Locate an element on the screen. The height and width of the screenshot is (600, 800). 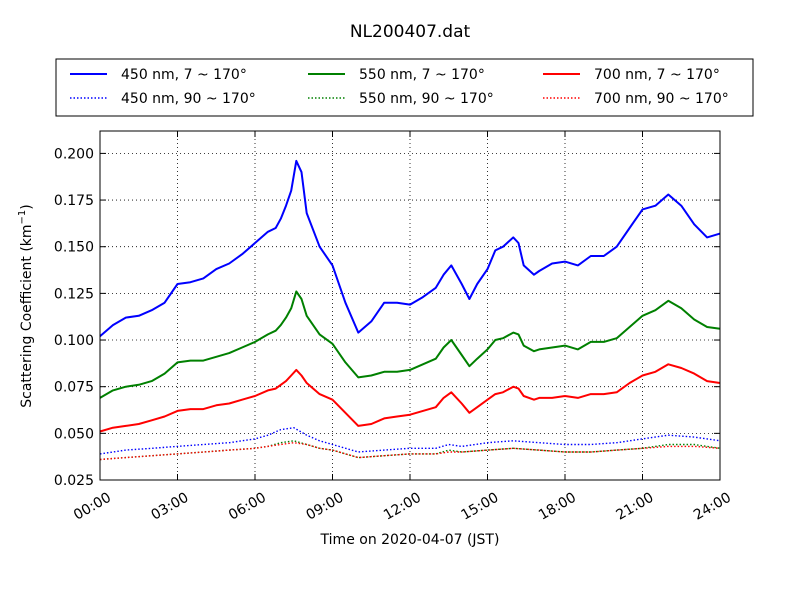
legend-label-1: 450 nm, 7 ~ 170° is located at coordinates (184, 75).